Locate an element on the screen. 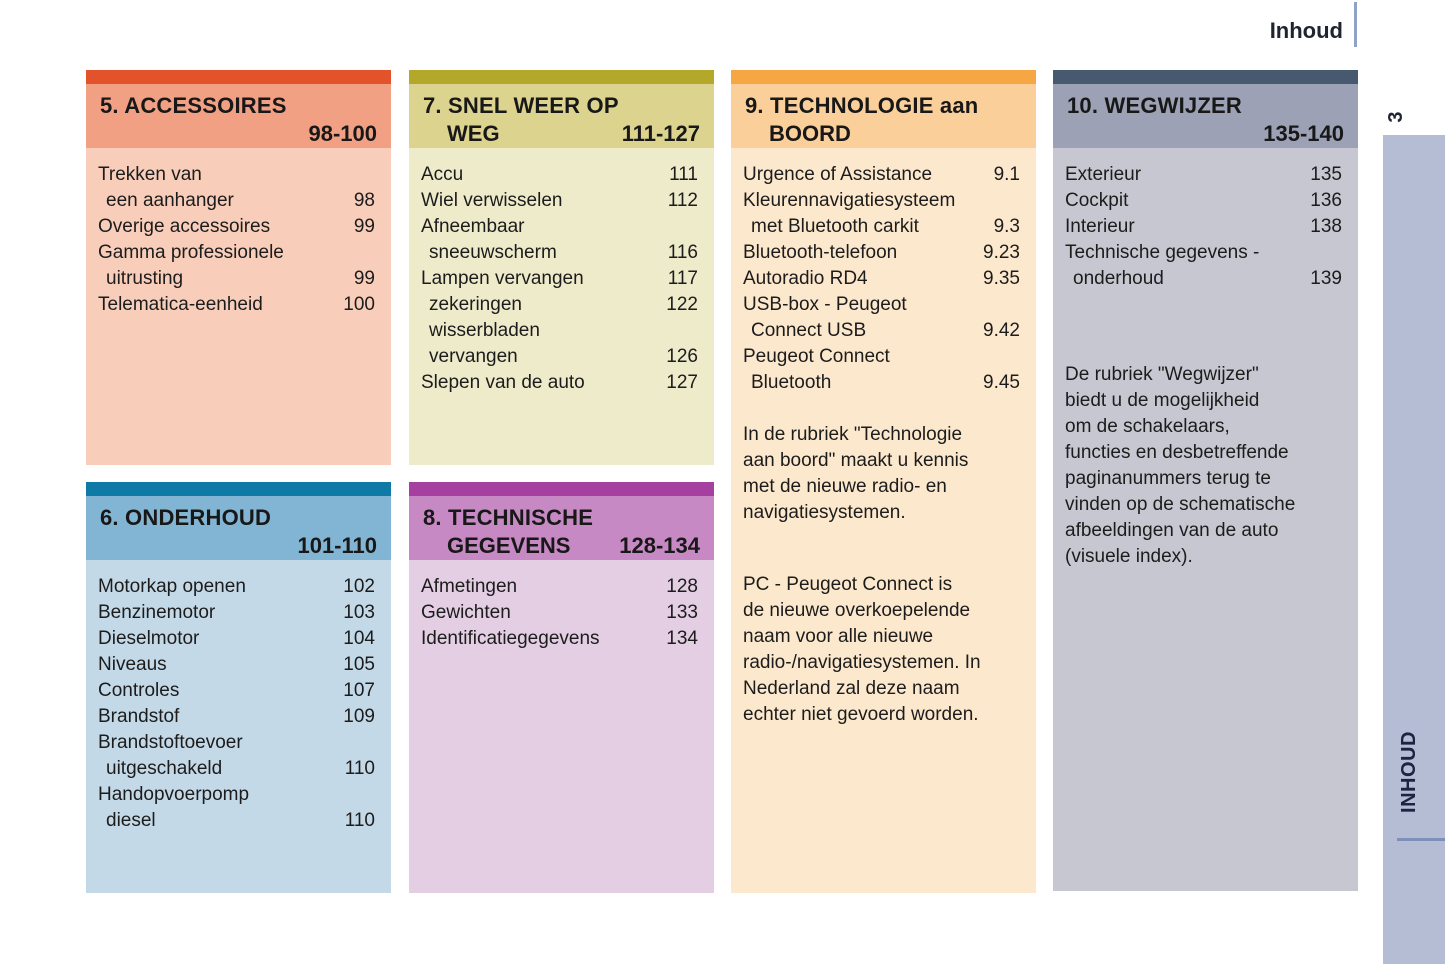 Image resolution: width=1445 pixels, height=964 pixels. section-page-range: 111-127 is located at coordinates (660, 133).